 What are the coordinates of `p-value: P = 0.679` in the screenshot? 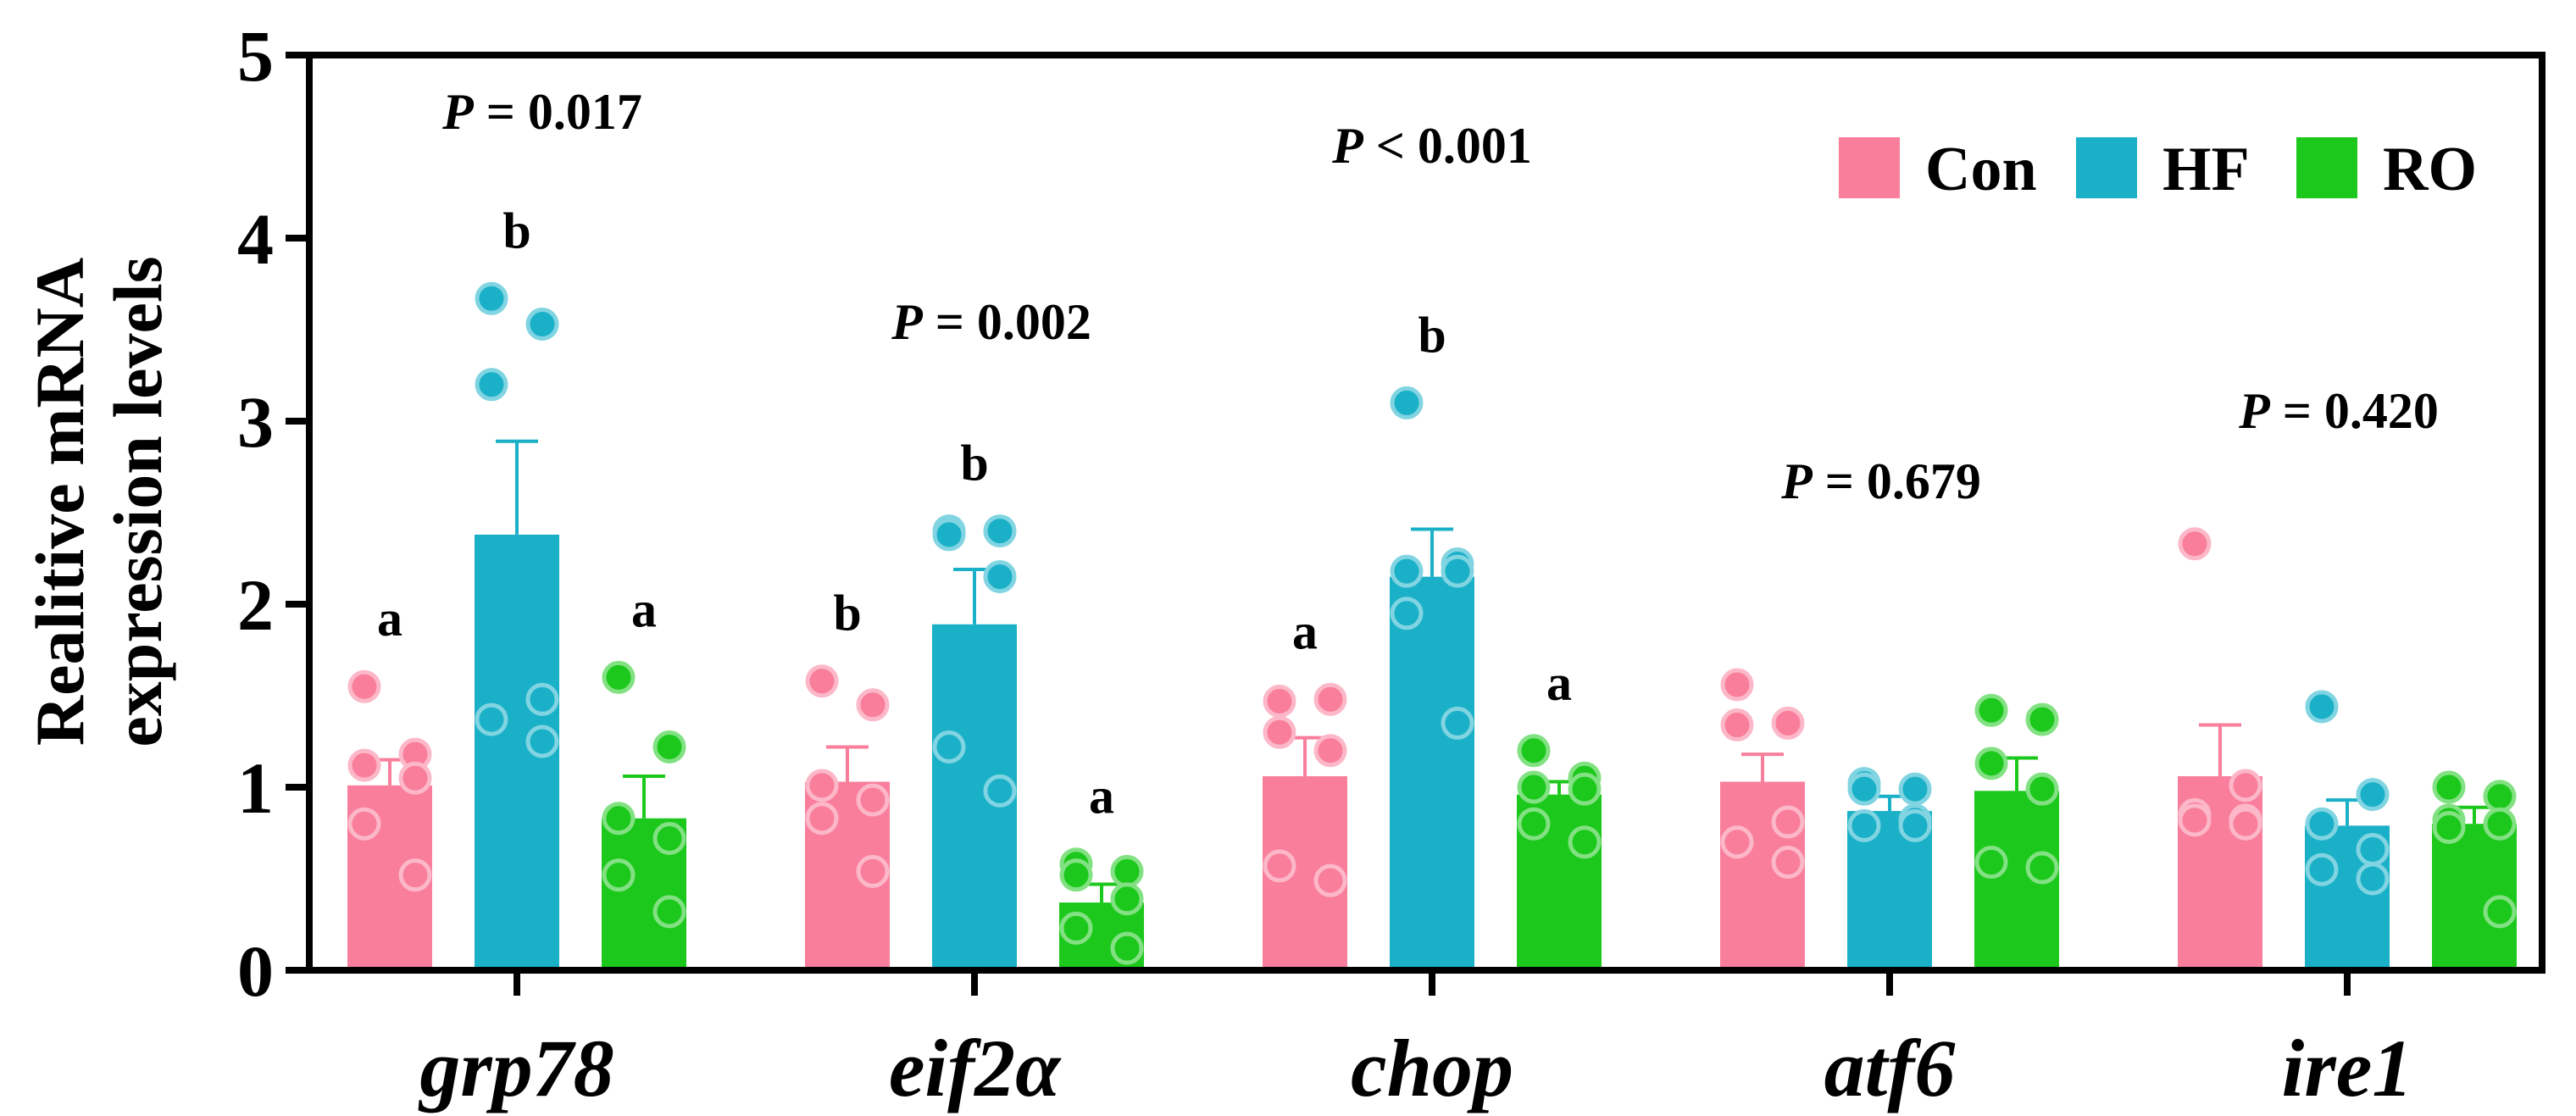 It's located at (1880, 481).